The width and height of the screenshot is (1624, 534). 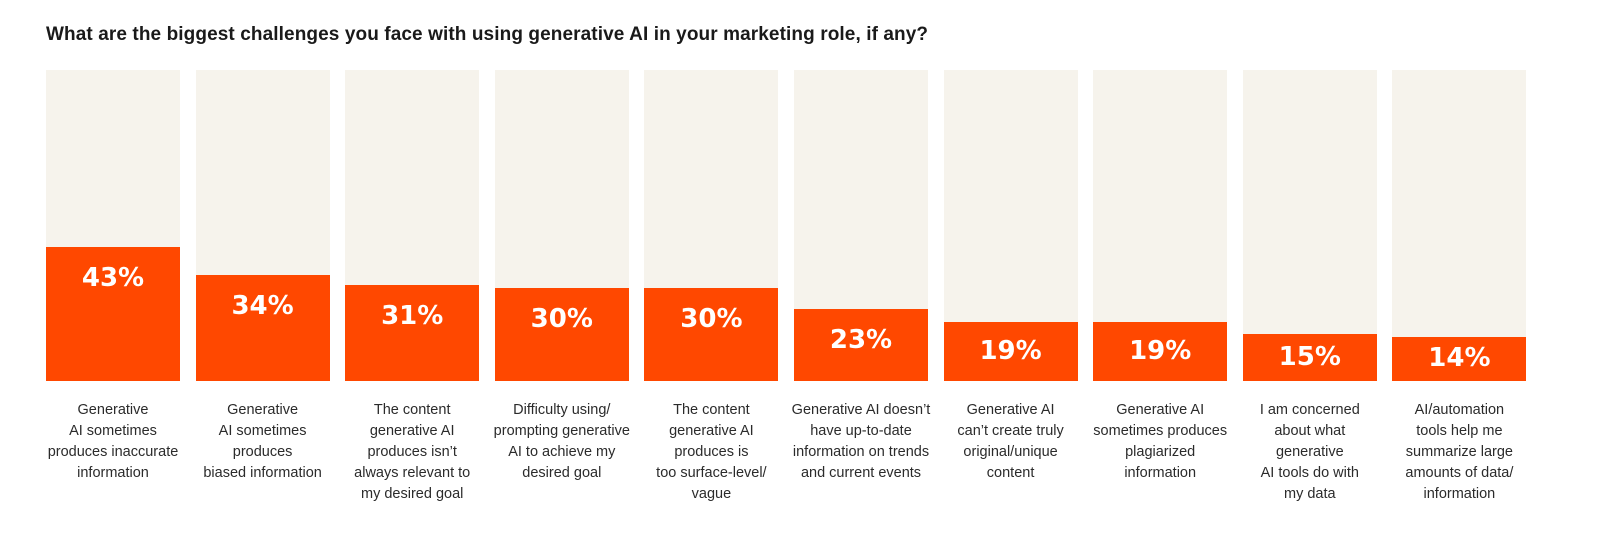 I want to click on bar-track: 23%, so click(x=861, y=225).